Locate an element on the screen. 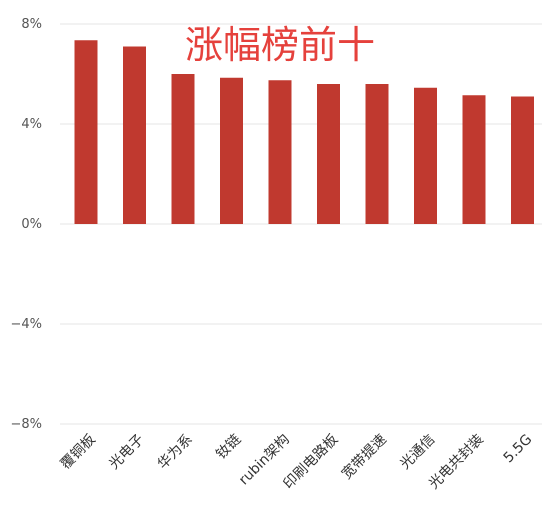  x-category-label: 宽带提速 is located at coordinates (364, 457).